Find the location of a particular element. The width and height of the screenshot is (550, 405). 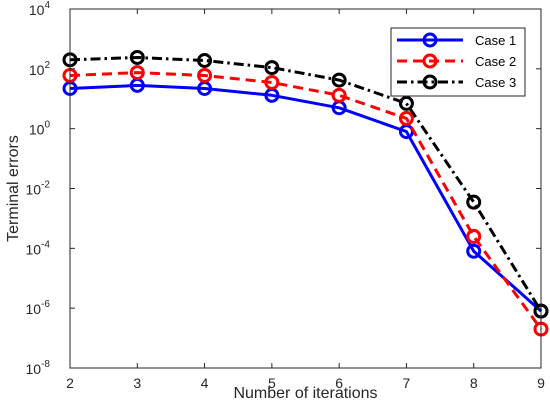

x-tick-label: 4 is located at coordinates (205, 383).